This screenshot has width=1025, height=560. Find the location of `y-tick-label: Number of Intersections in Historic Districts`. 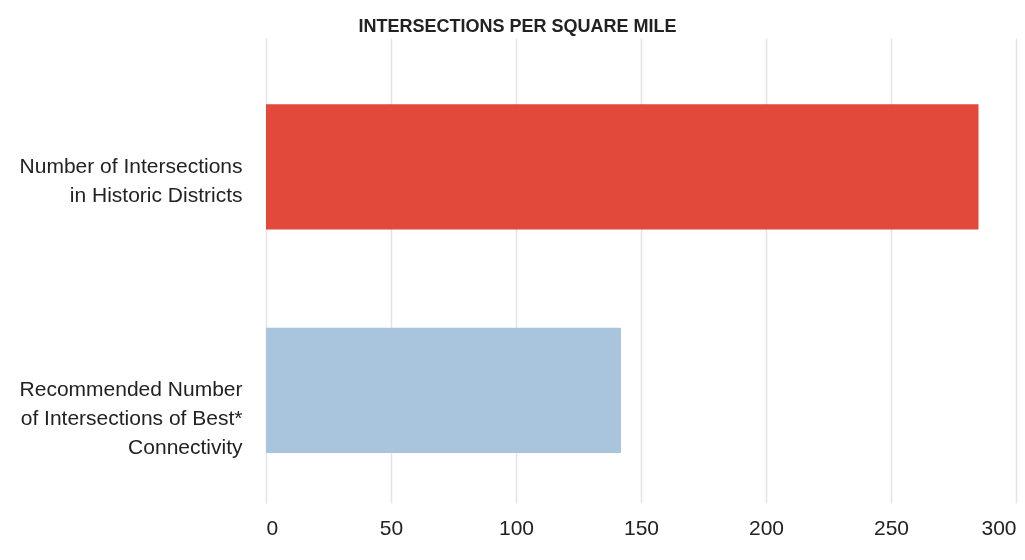

y-tick-label: Number of Intersections in Historic Districts is located at coordinates (131, 179).